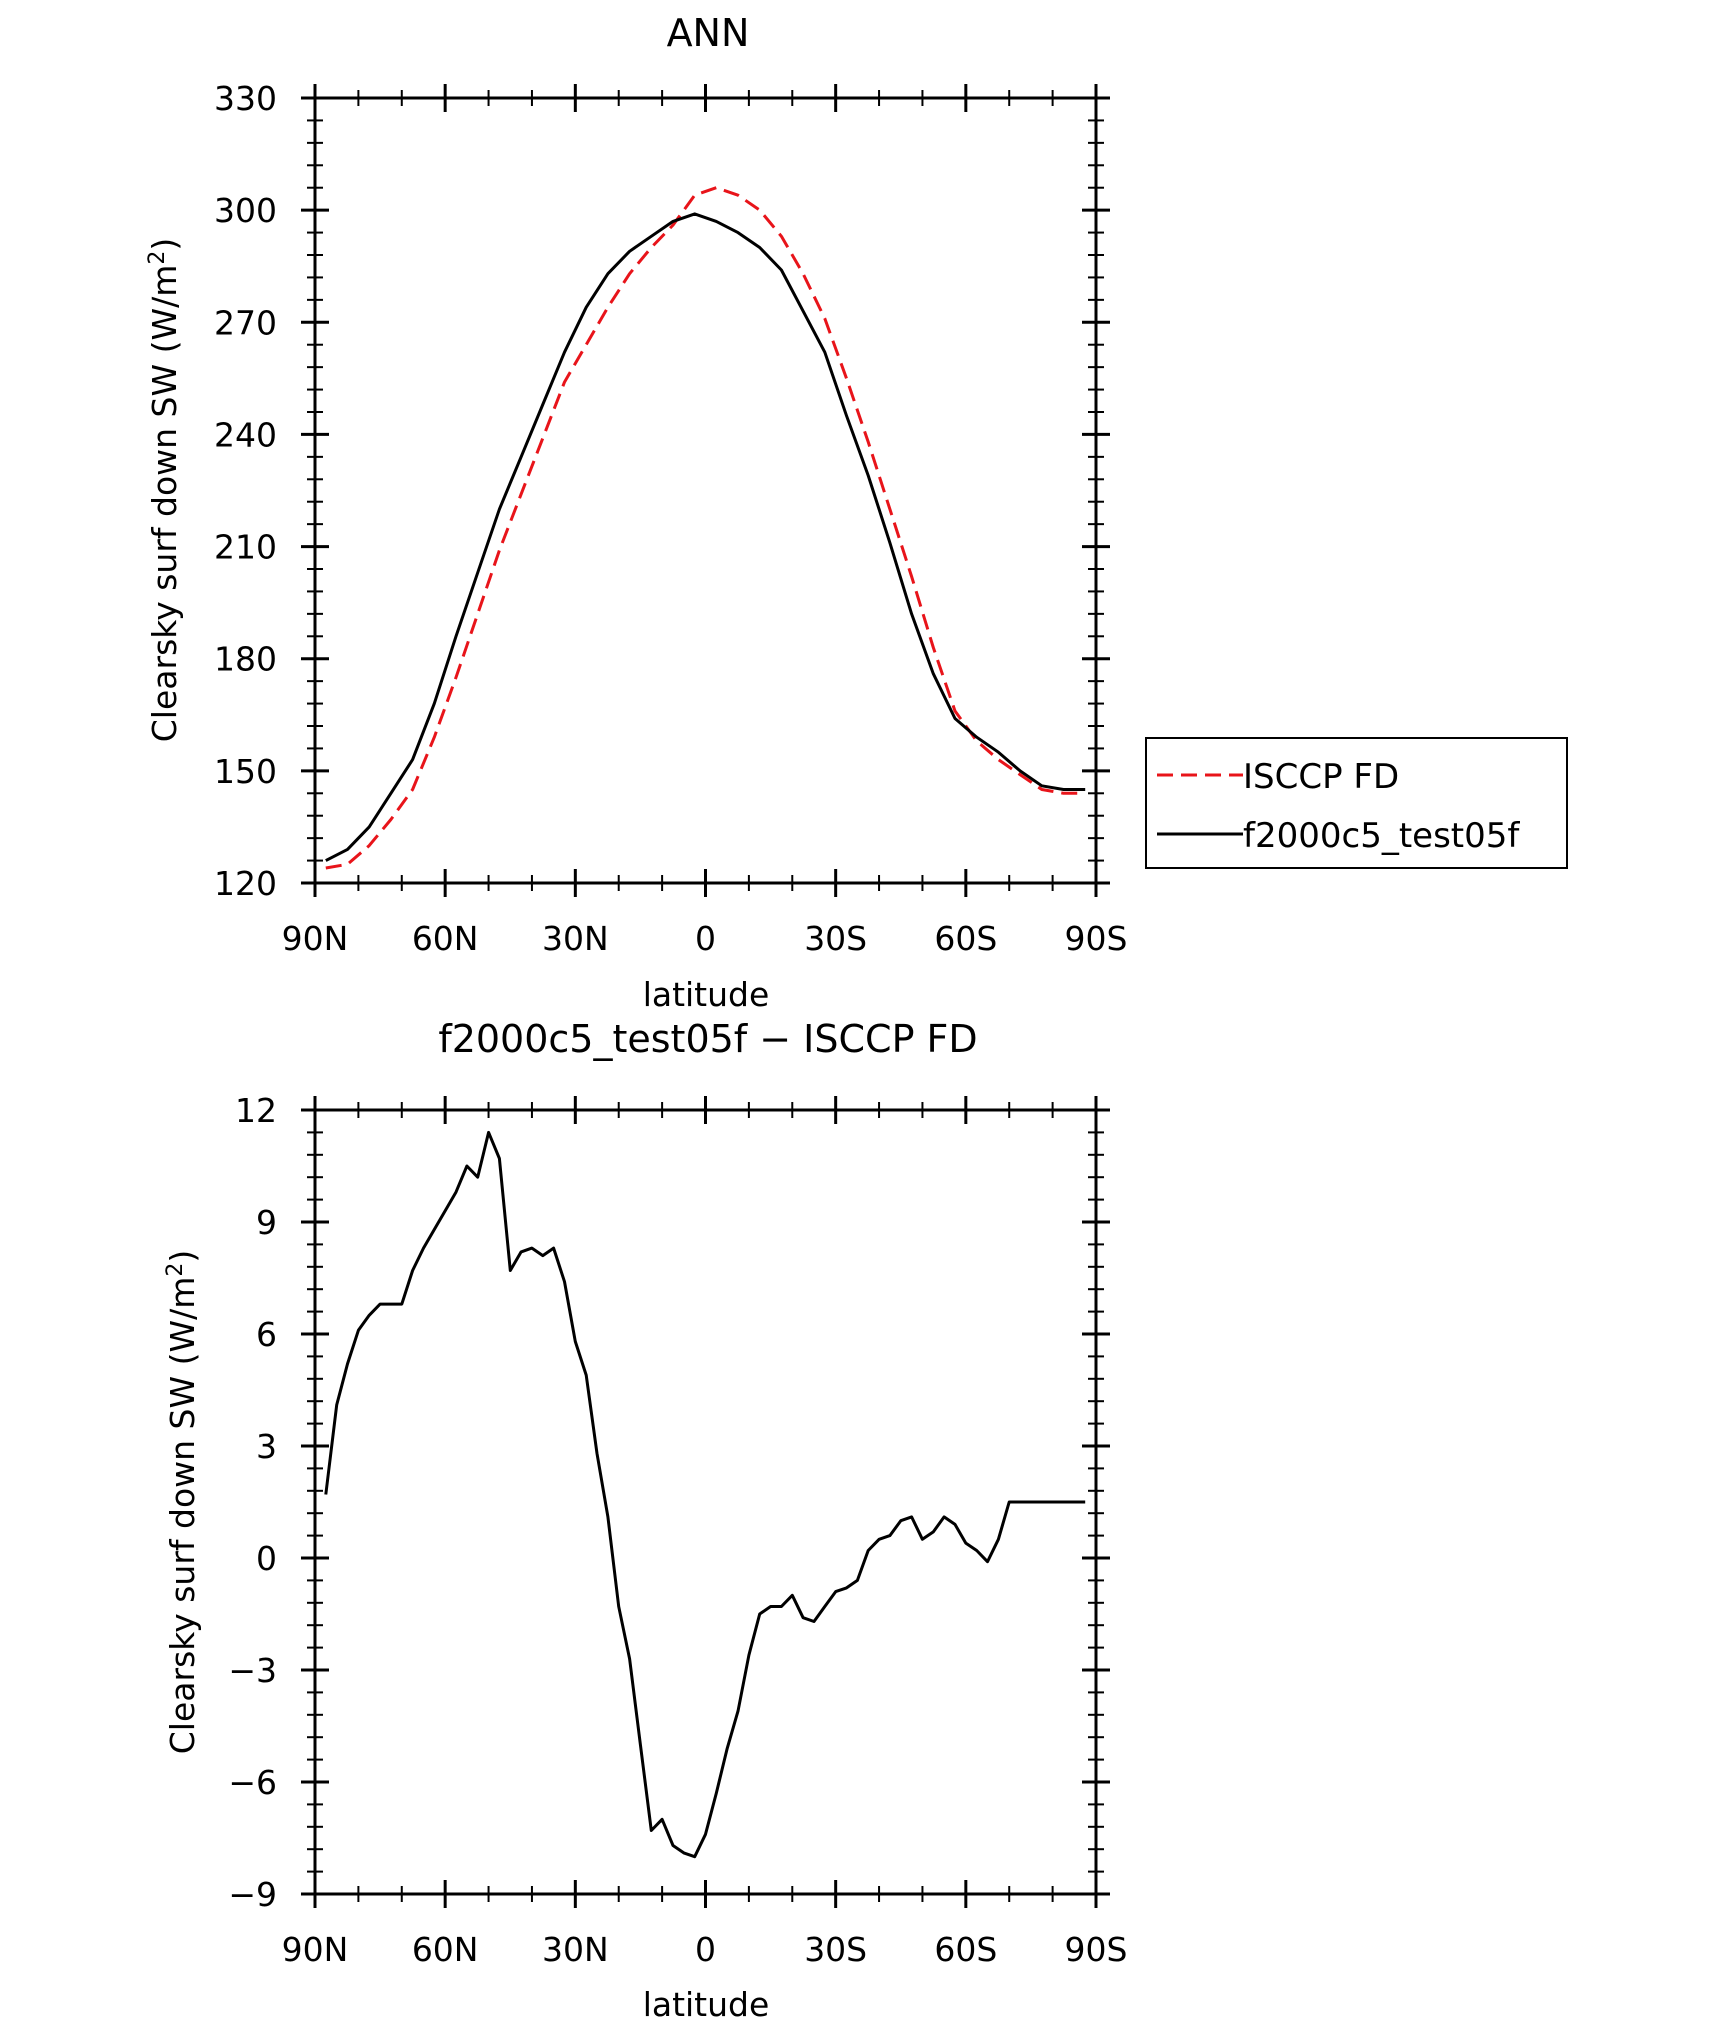  I want to click on bottom-y-tick-labels: −9 −6 −3 0 3 6 9 12, so click(252, 1502).